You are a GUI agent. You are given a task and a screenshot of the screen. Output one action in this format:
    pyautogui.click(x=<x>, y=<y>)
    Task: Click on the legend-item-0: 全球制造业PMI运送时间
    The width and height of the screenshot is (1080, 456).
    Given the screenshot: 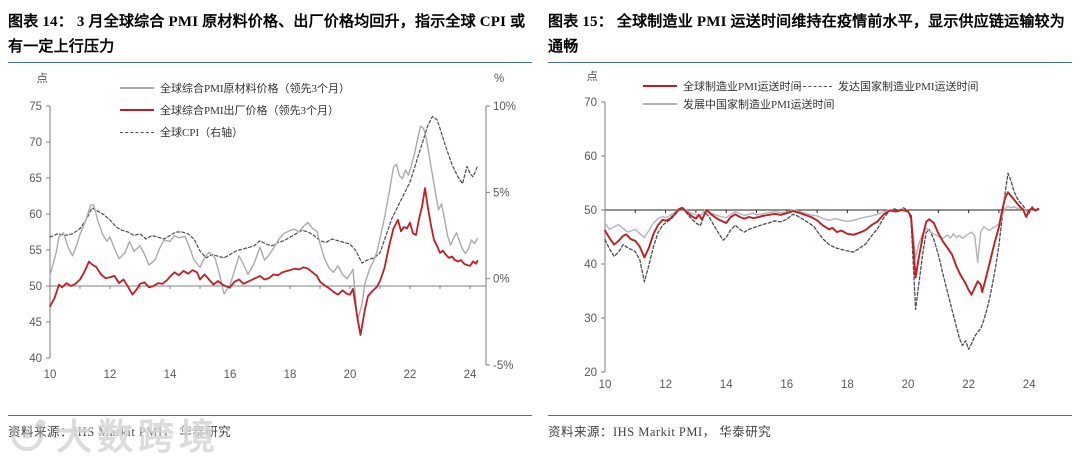 What is the action you would take?
    pyautogui.click(x=722, y=86)
    